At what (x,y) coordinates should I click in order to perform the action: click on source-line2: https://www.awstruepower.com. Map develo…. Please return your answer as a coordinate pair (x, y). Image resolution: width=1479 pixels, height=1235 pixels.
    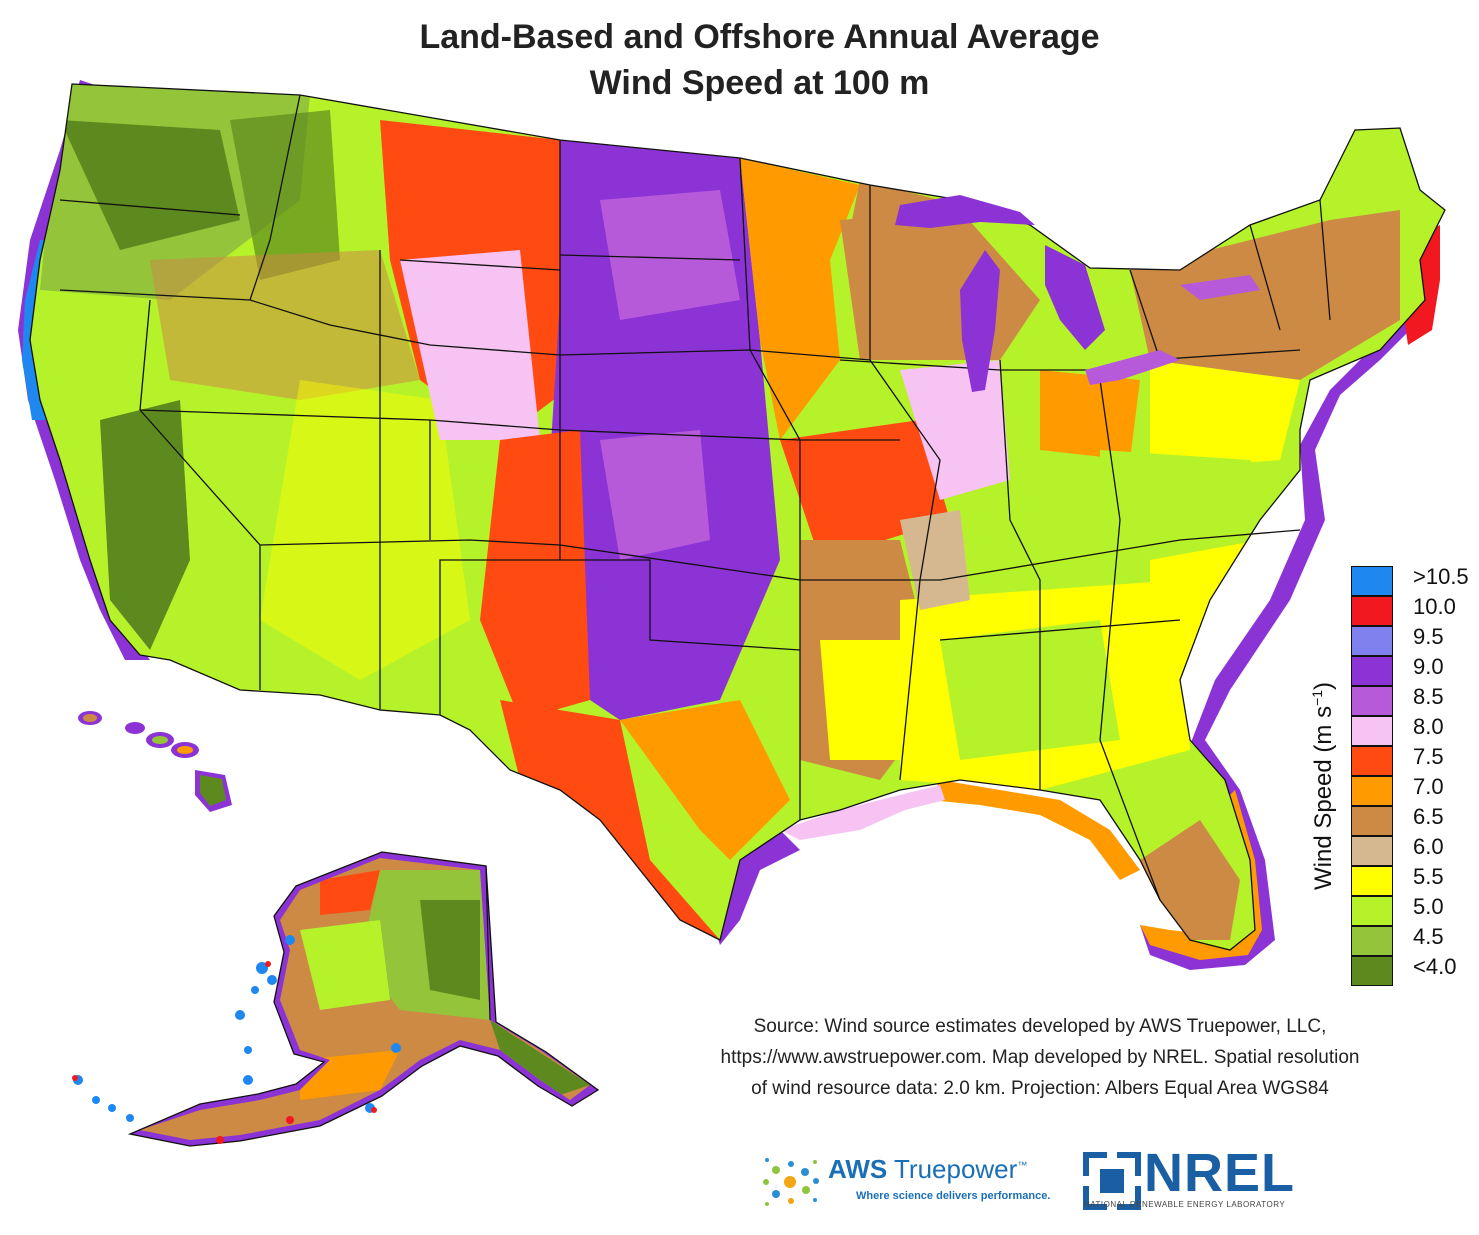
    Looking at the image, I should click on (1040, 1057).